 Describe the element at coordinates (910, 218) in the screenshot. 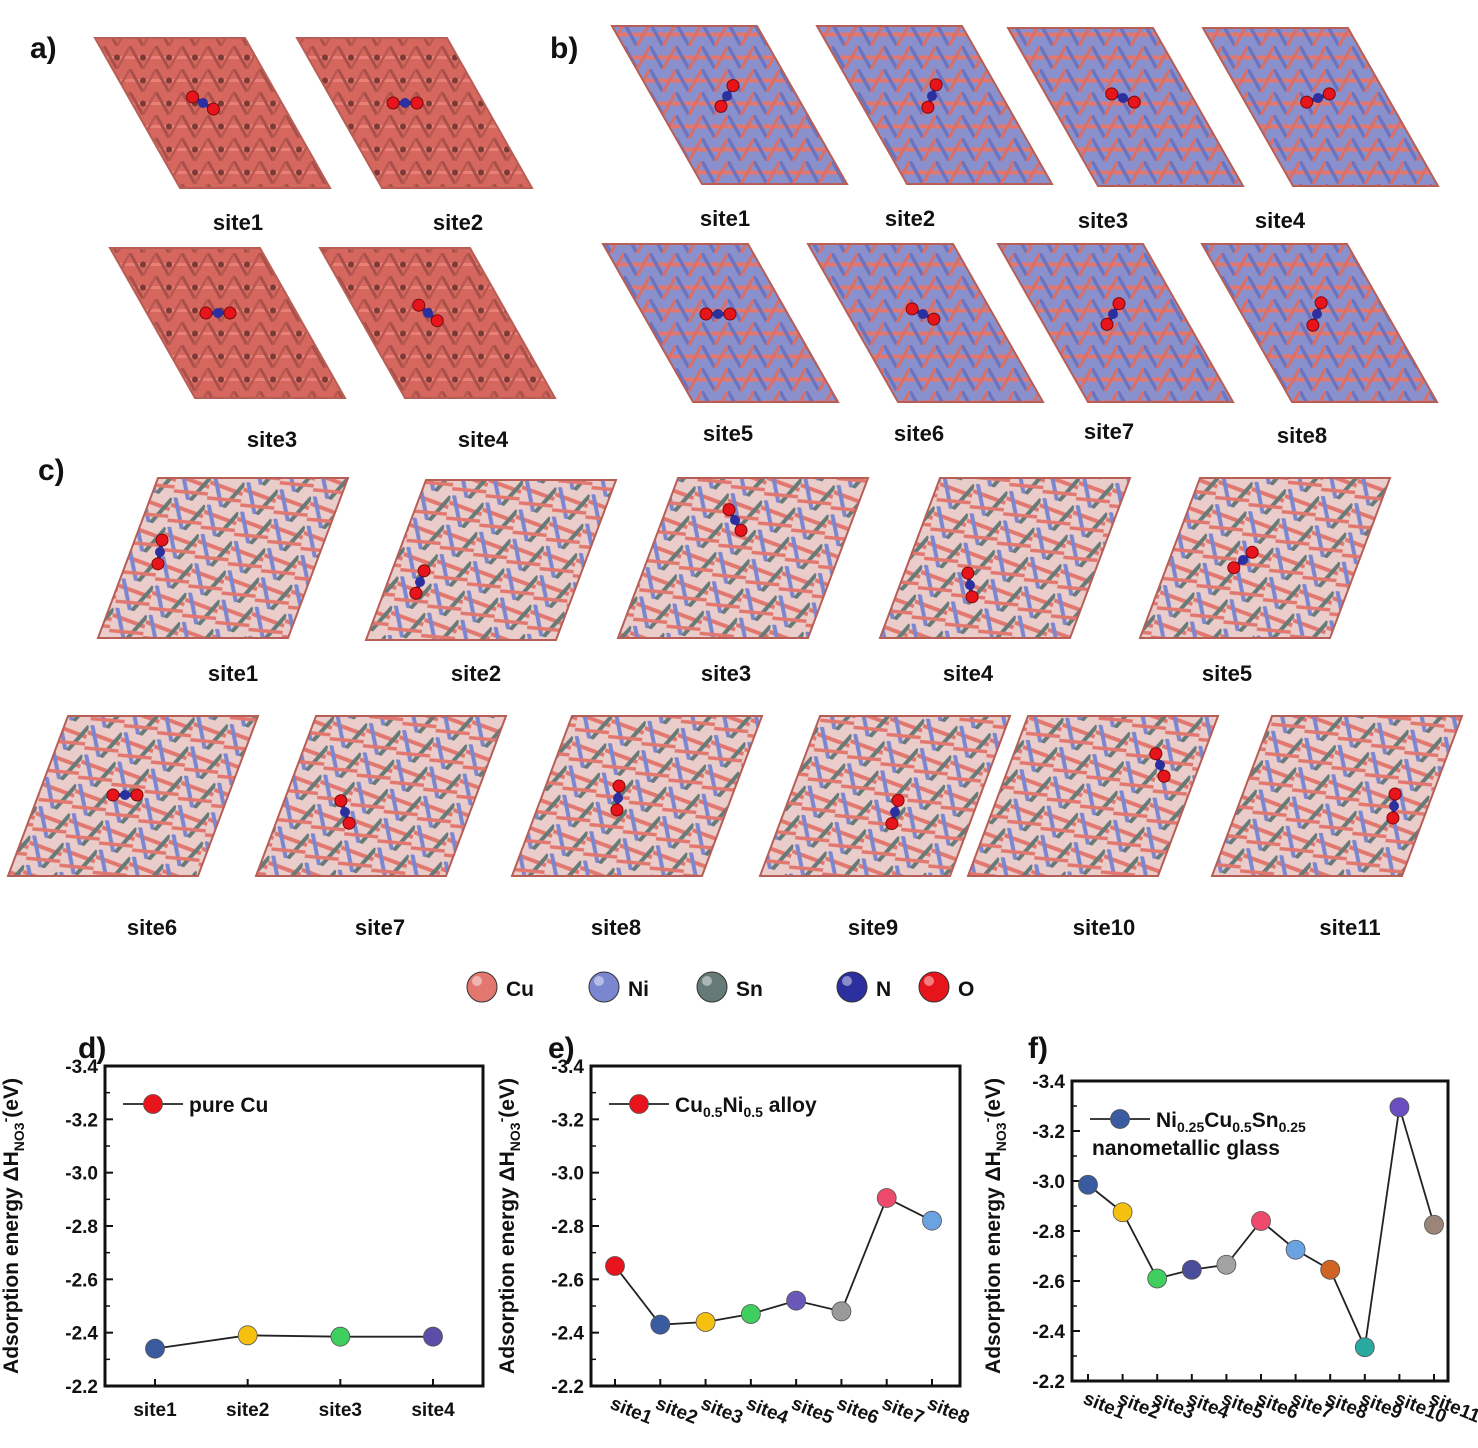

I see `site-label-b: site2` at that location.